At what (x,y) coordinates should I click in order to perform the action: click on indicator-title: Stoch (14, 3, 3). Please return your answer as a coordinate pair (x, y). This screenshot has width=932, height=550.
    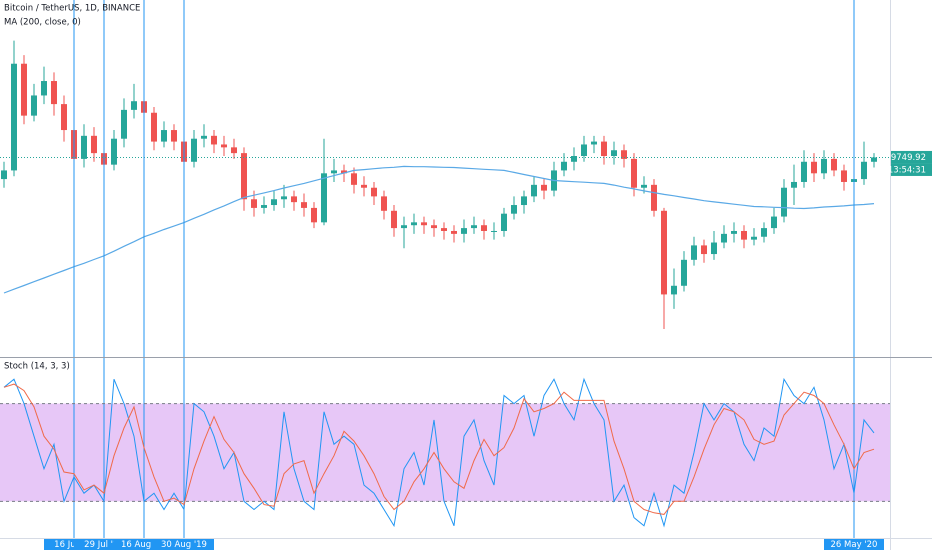
    Looking at the image, I should click on (37, 367).